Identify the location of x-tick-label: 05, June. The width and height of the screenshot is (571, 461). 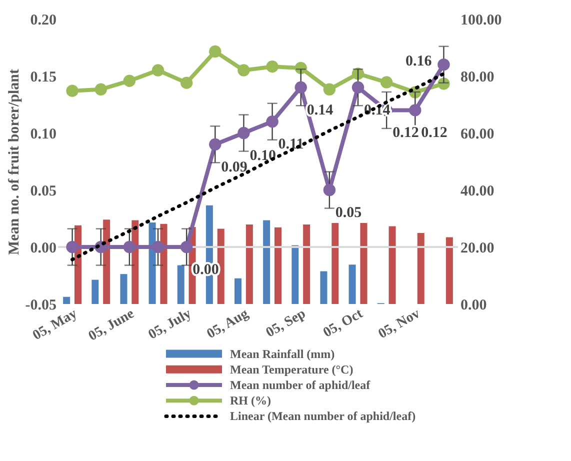
(111, 325).